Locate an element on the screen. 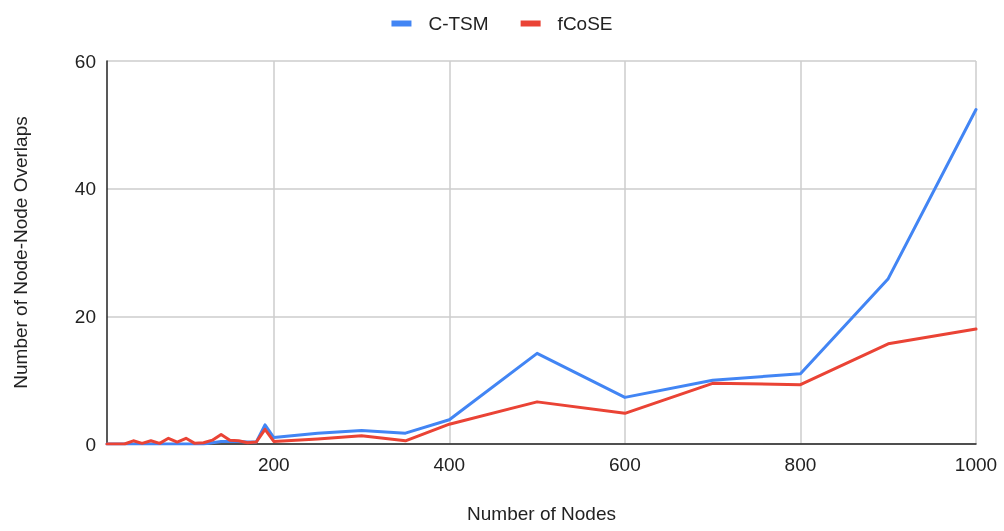  x-tick-label: 800 is located at coordinates (800, 464).